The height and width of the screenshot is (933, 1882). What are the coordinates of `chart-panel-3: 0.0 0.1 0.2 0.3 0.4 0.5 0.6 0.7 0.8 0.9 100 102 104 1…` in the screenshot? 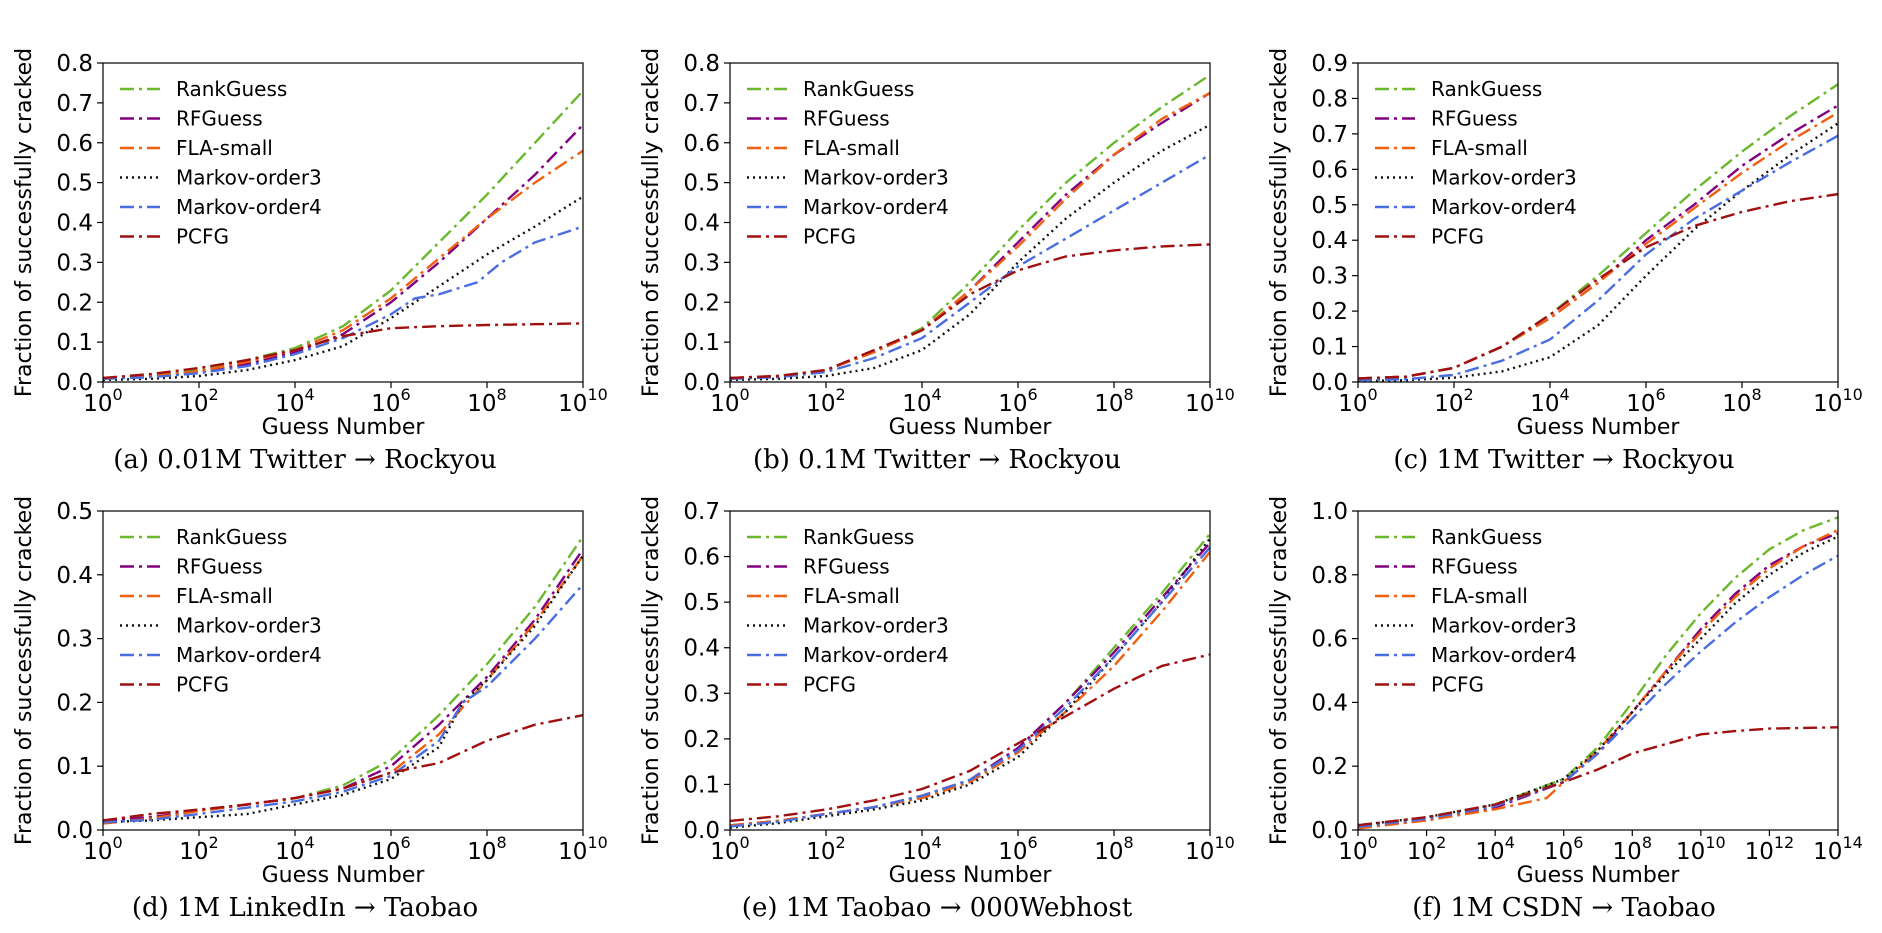 It's located at (1565, 261).